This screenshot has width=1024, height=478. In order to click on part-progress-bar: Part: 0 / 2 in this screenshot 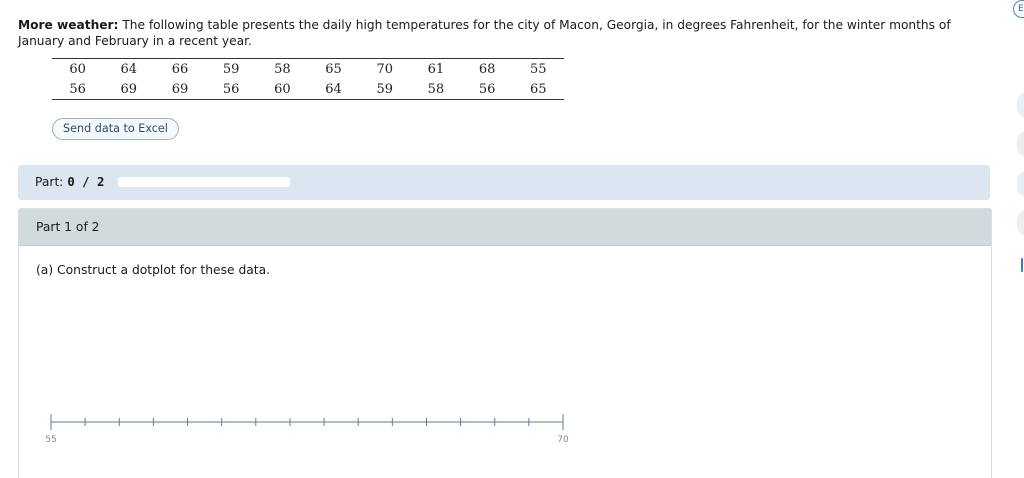, I will do `click(504, 182)`.